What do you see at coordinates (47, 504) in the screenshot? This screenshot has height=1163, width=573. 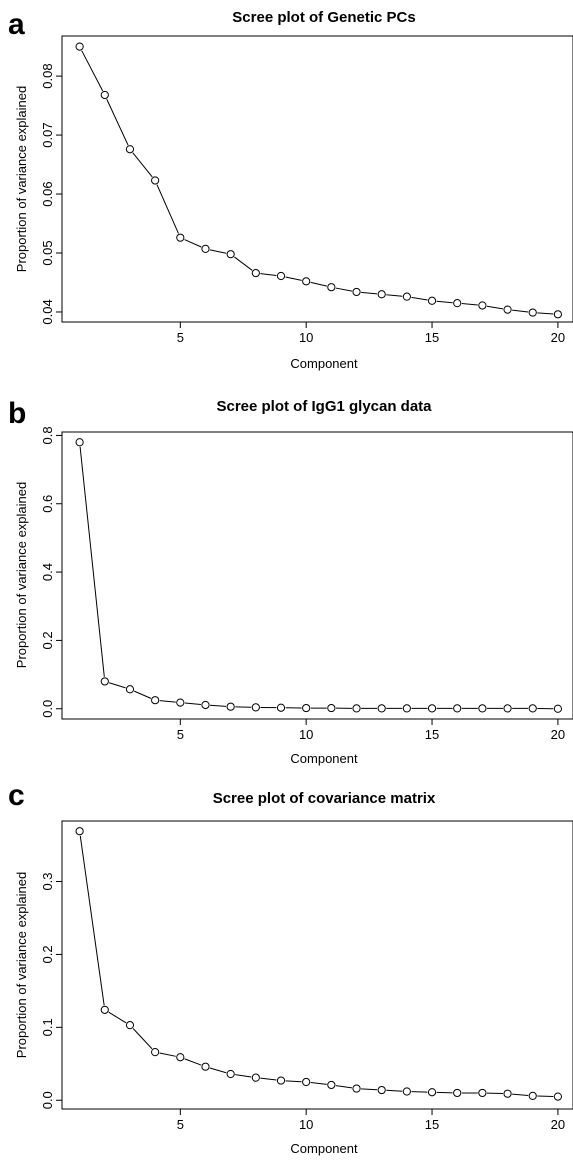 I see `y-tick-label: 0.6` at bounding box center [47, 504].